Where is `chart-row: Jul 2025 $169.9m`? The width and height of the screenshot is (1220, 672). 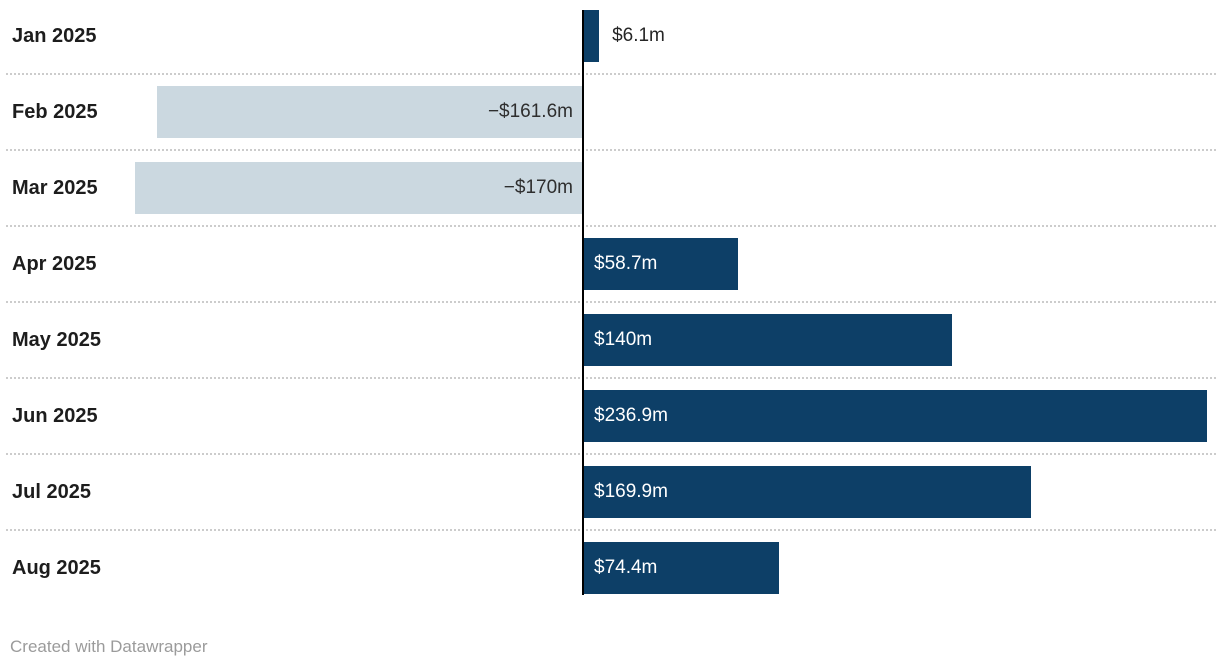 chart-row: Jul 2025 $169.9m is located at coordinates (610, 504).